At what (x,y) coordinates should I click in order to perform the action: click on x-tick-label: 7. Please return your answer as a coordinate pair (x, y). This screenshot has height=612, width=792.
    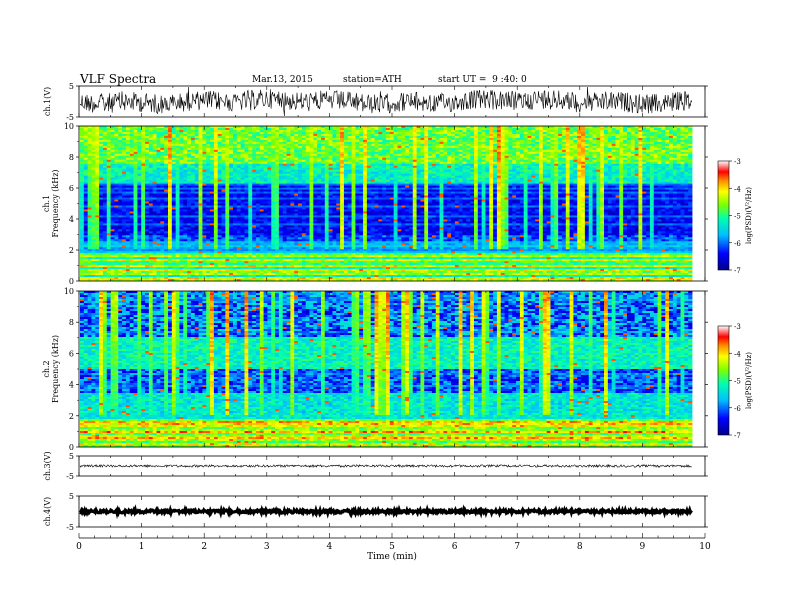
    Looking at the image, I should click on (517, 547).